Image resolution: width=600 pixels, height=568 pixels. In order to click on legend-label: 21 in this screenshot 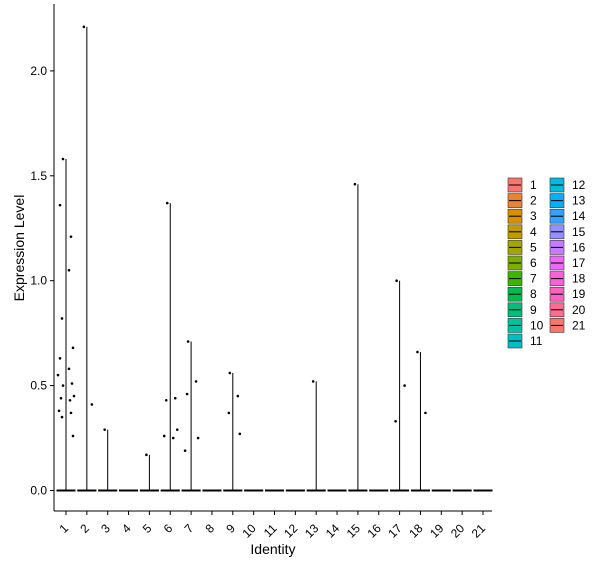, I will do `click(579, 325)`.